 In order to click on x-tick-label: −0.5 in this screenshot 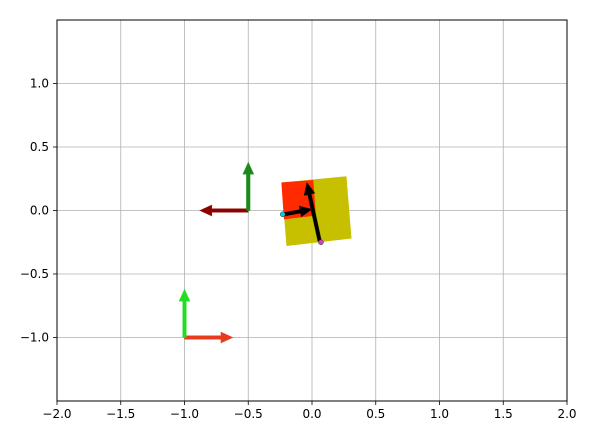, I will do `click(248, 414)`.